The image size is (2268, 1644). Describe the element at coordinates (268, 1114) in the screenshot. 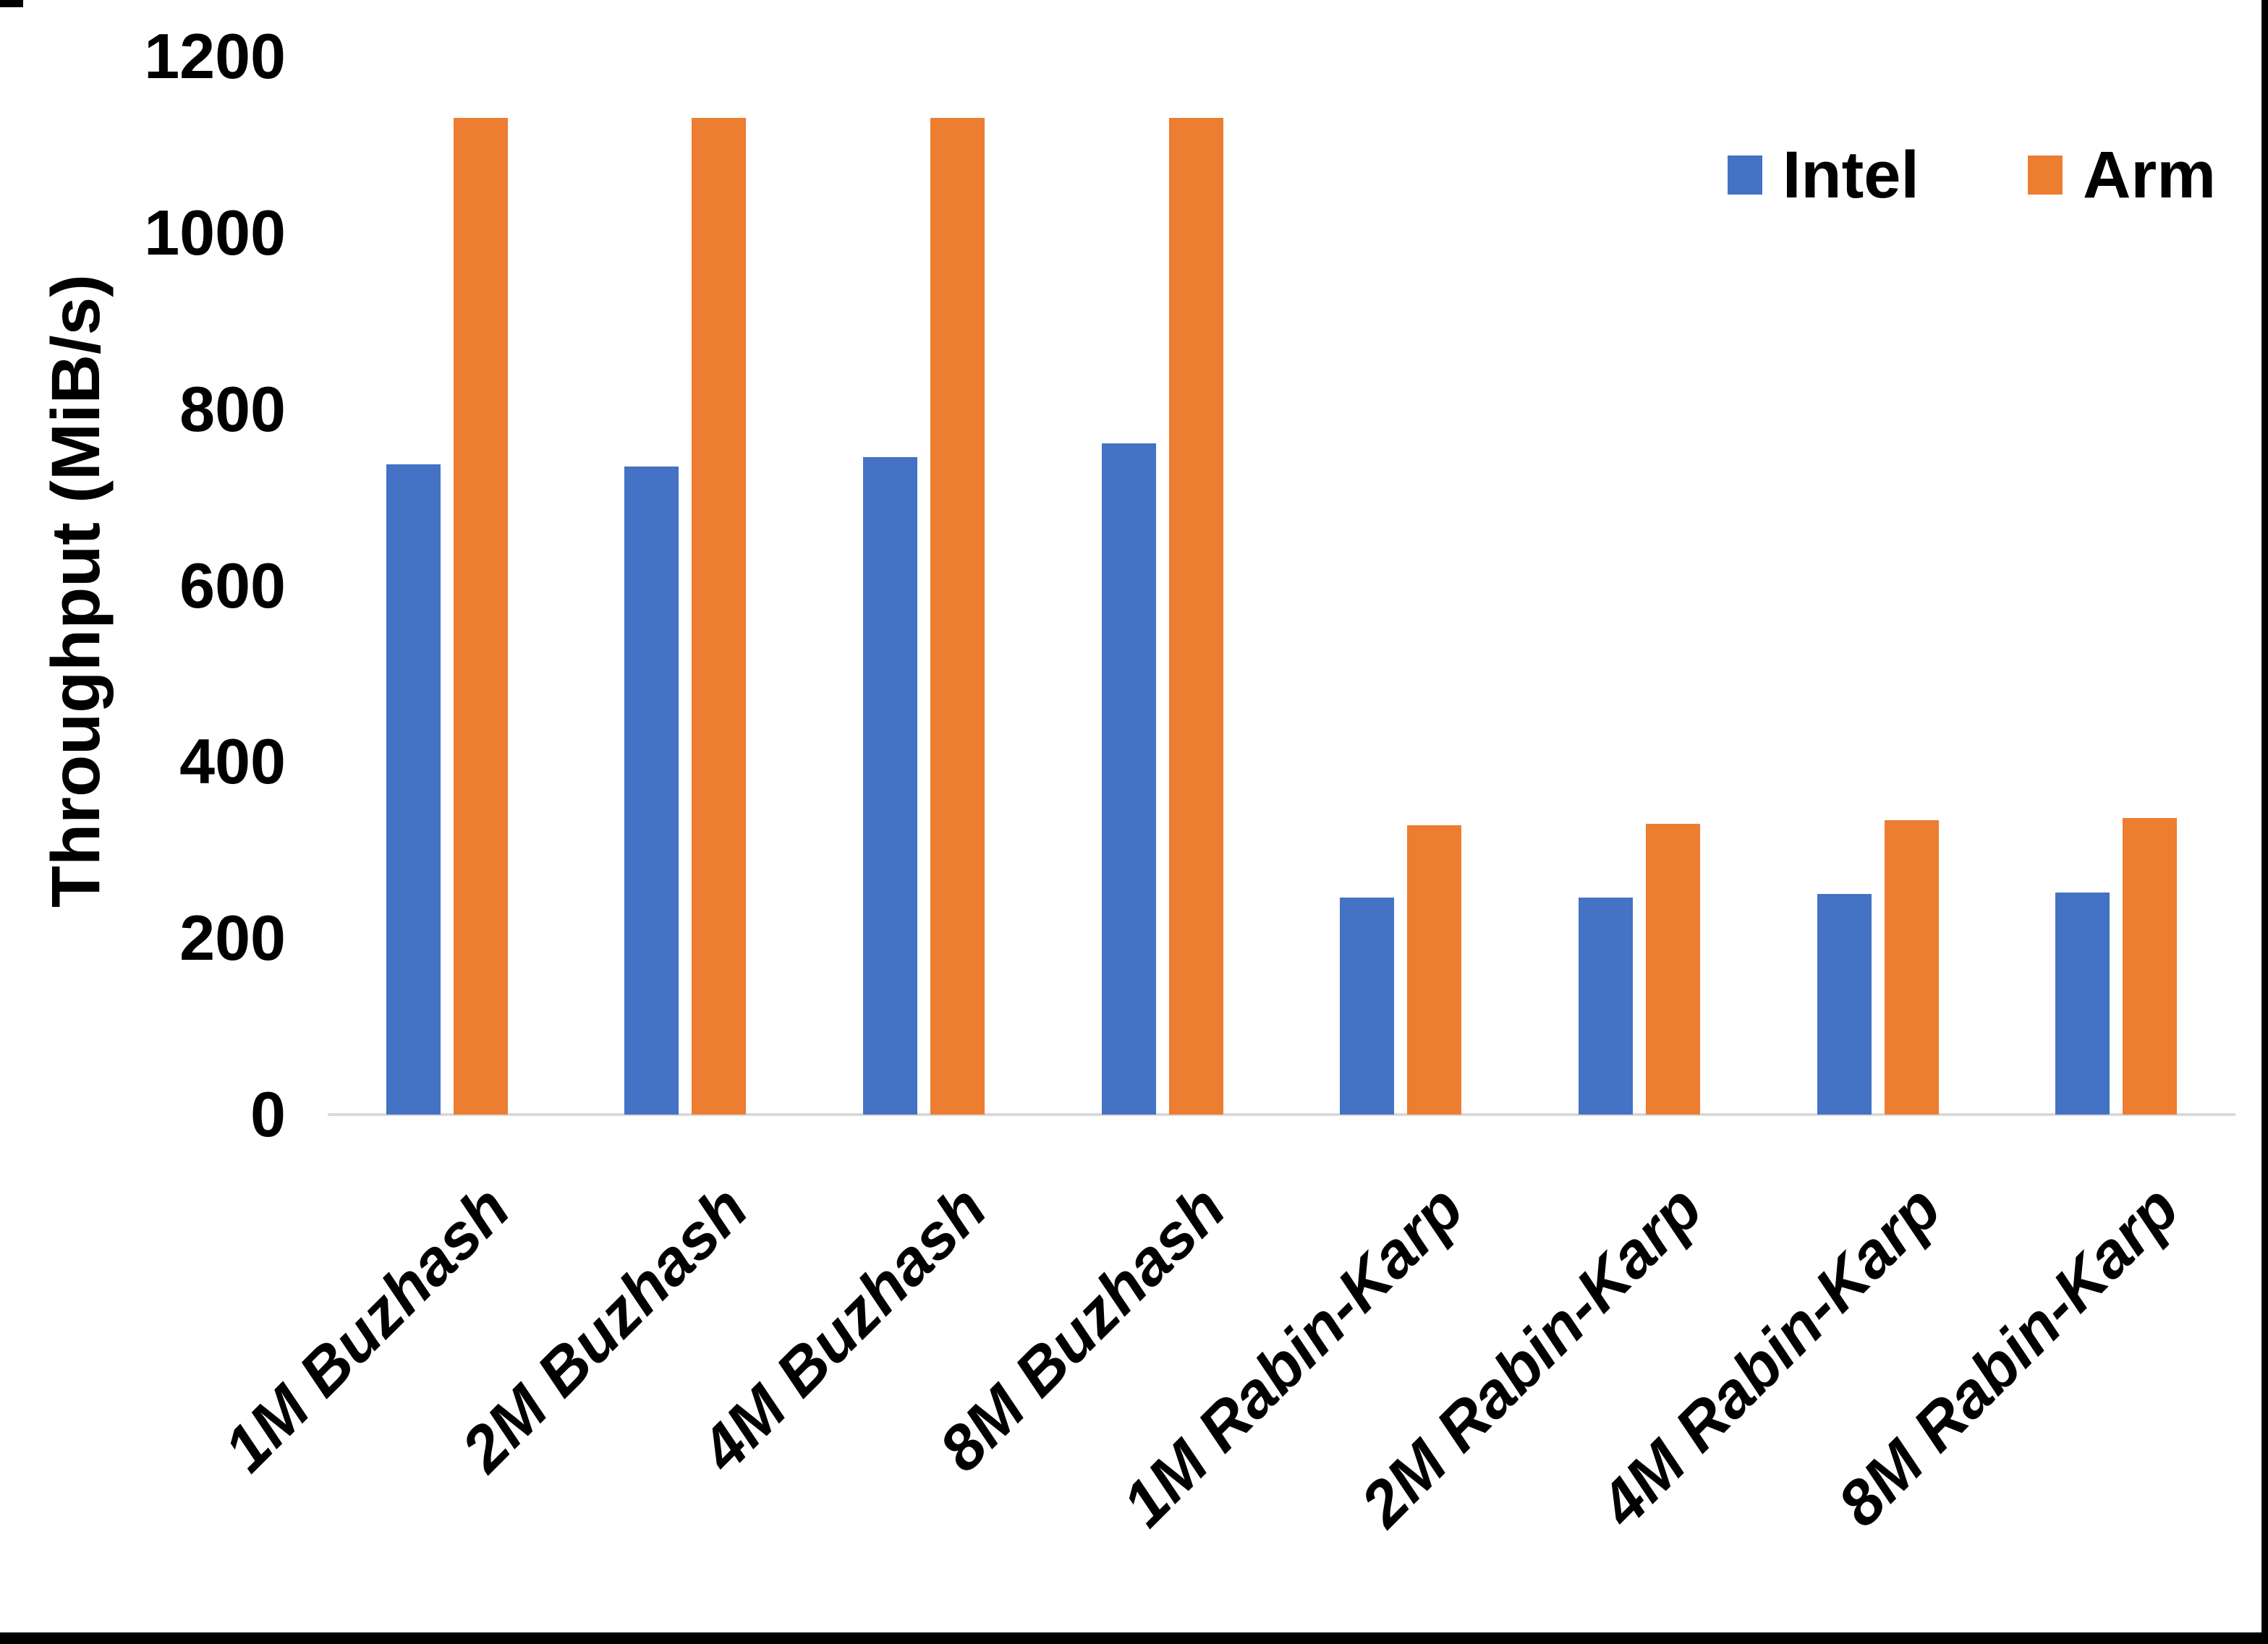

I see `y-axis-tick-label: 0` at that location.